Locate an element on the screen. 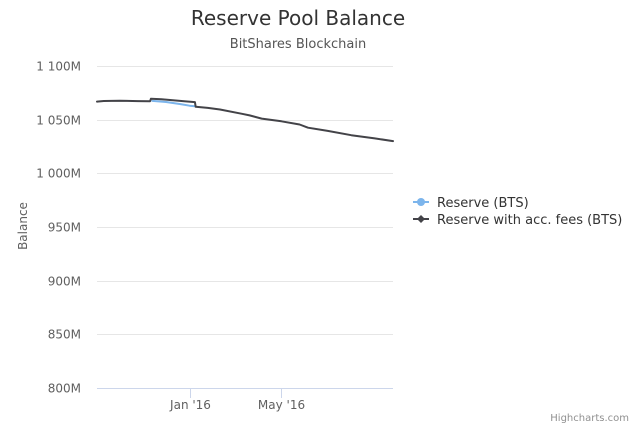  legend-item-reserve-with-fees: Reserve with acc. fees (BTS) is located at coordinates (517, 220).